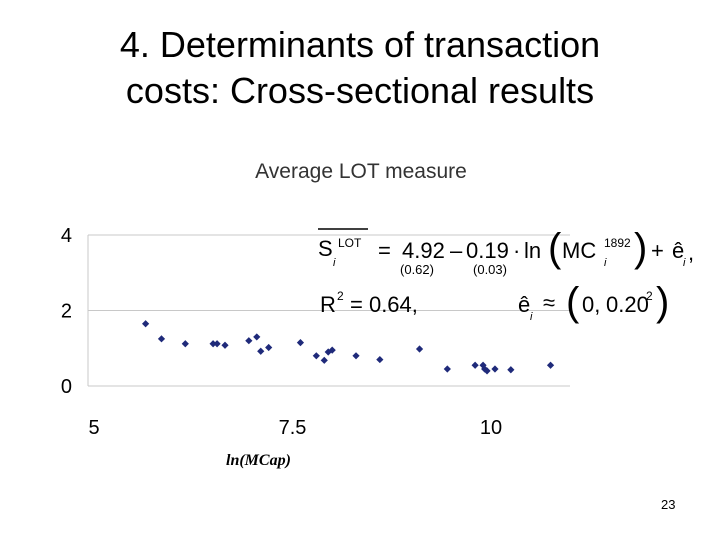  I want to click on eq-equals: =, so click(384, 250).